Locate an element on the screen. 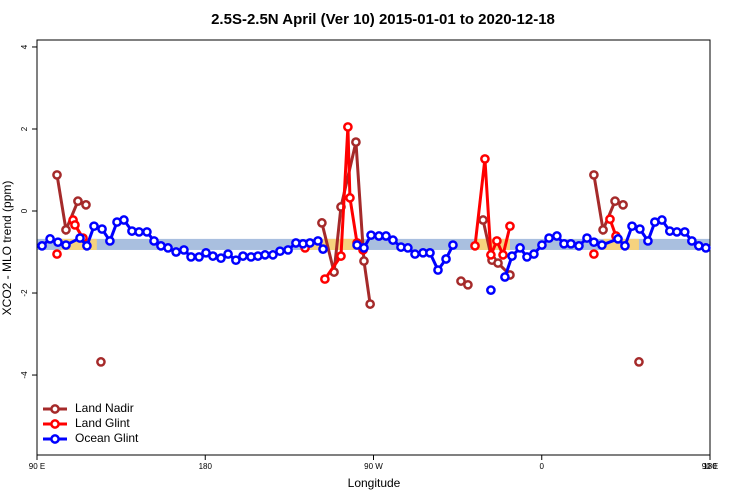 This screenshot has width=750, height=500. y-tick-label: 4 is located at coordinates (24, 46).